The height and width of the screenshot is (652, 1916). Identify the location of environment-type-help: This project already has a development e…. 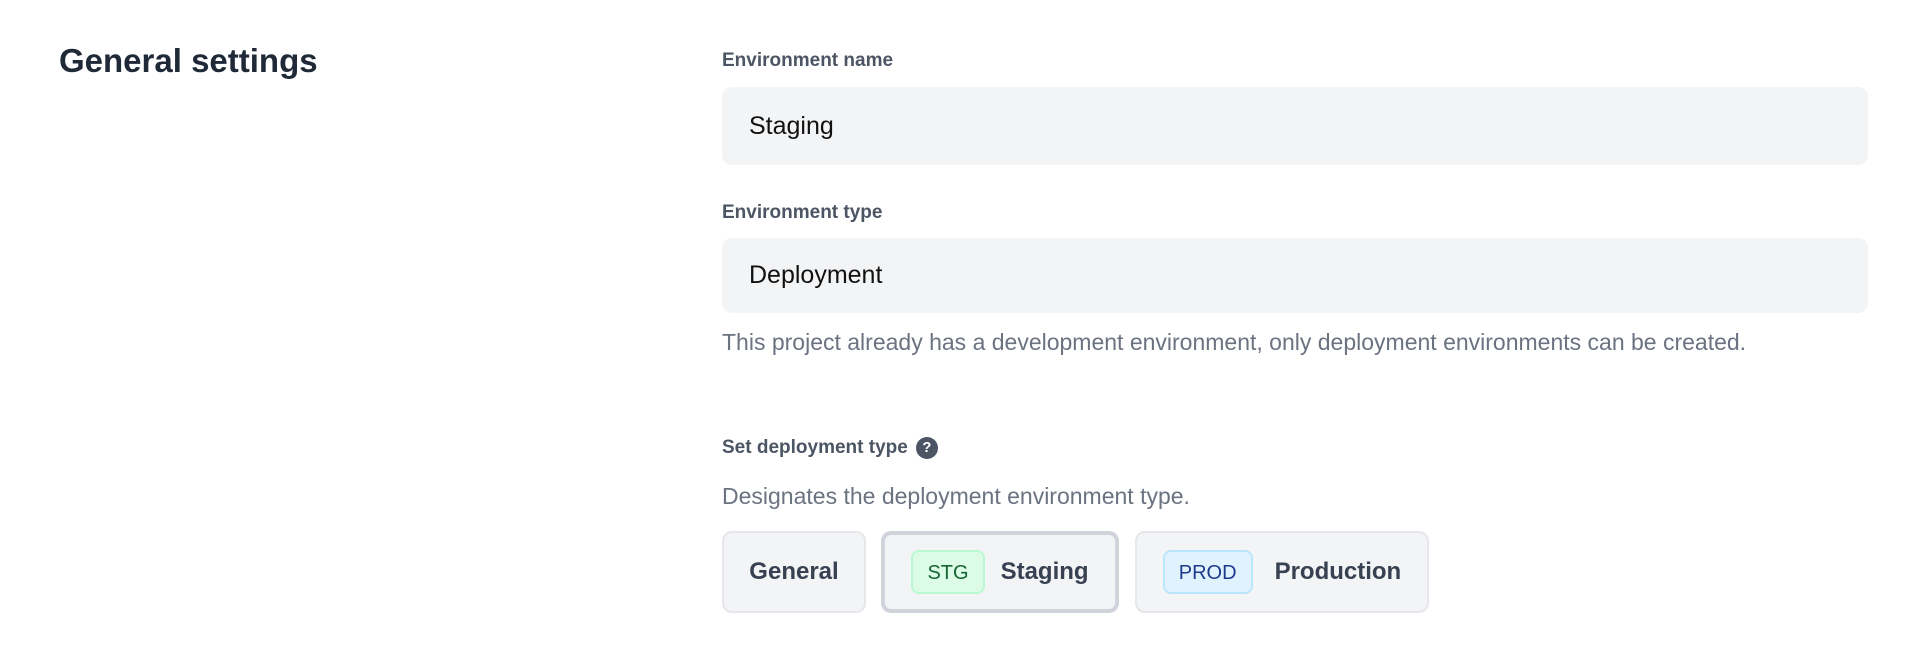
(1234, 342).